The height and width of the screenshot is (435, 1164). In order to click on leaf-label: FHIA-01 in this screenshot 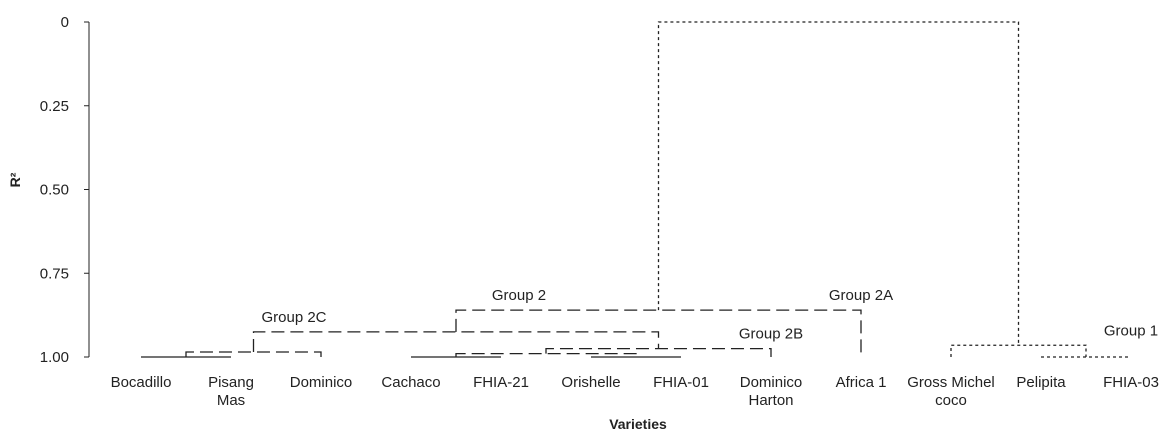, I will do `click(681, 382)`.